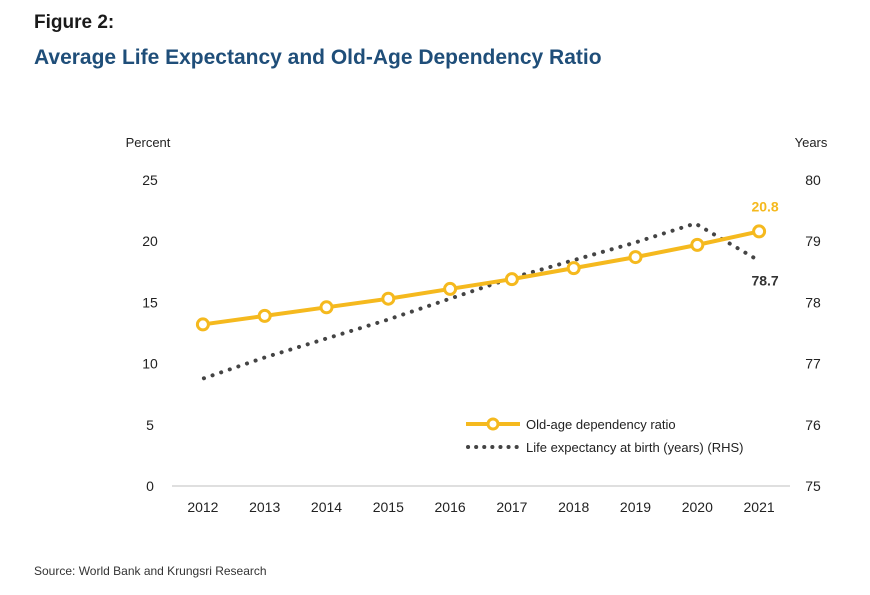  I want to click on y-left-tick-label: 5, so click(150, 425).